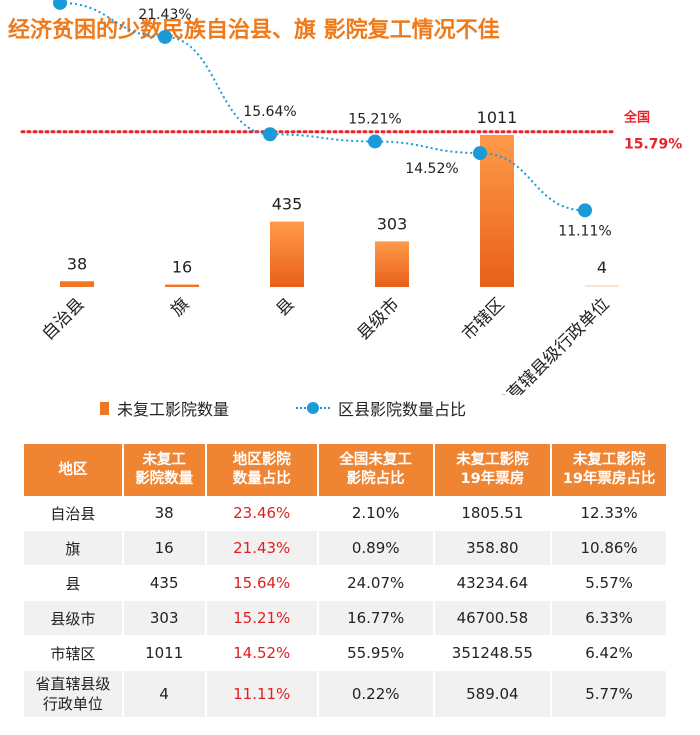  I want to click on table-cell-region: 市辖区, so click(74, 653).